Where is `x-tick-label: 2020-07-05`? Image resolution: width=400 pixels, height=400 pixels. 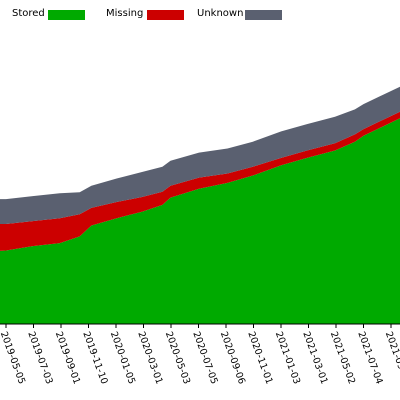
x-tick-label: 2020-07-05 is located at coordinates (204, 358).